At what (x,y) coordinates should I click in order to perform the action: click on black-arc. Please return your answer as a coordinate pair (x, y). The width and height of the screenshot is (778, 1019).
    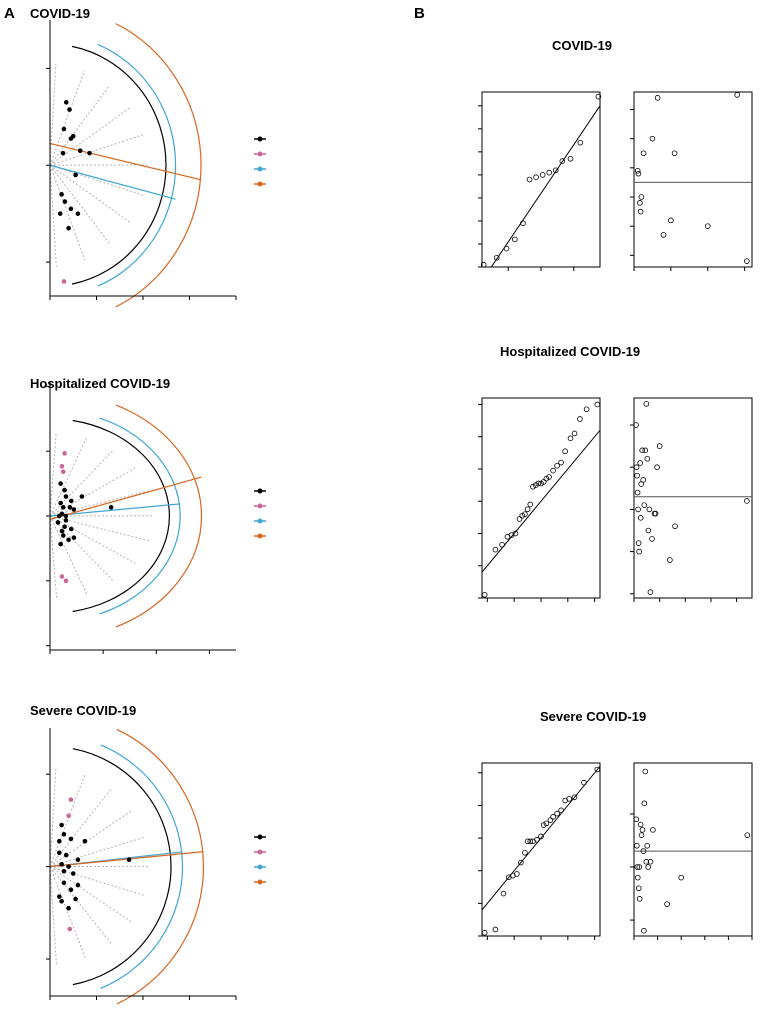
    Looking at the image, I should click on (122, 867).